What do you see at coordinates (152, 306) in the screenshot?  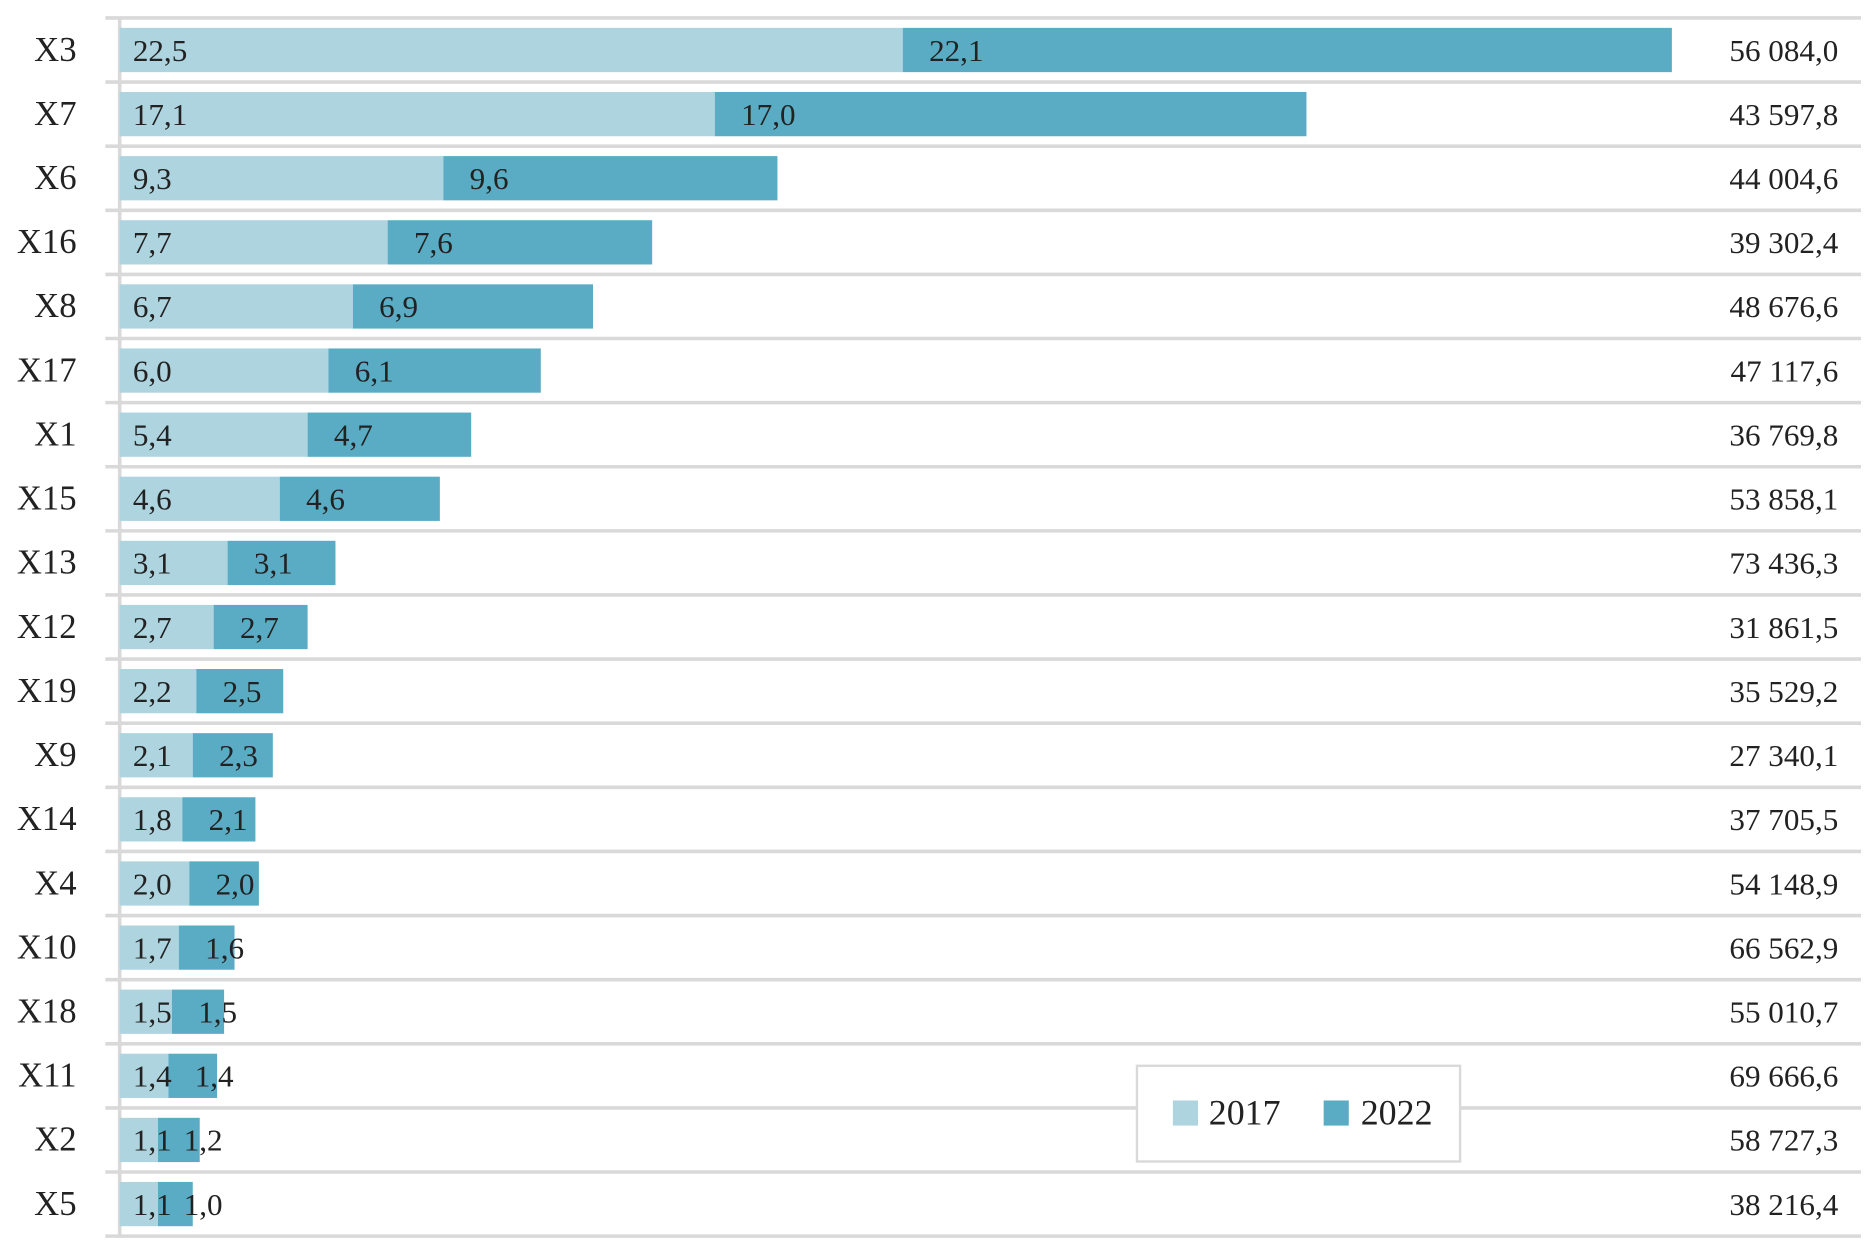 I see `data-label-2017: 6,7` at bounding box center [152, 306].